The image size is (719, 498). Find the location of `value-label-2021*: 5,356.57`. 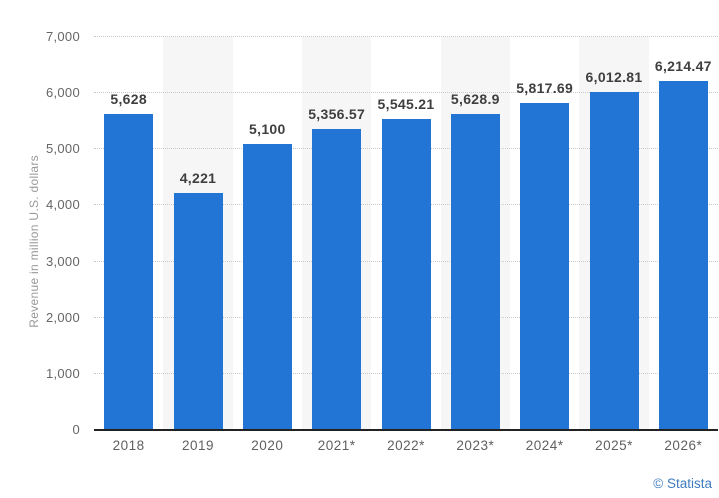

value-label-2021*: 5,356.57 is located at coordinates (337, 114).